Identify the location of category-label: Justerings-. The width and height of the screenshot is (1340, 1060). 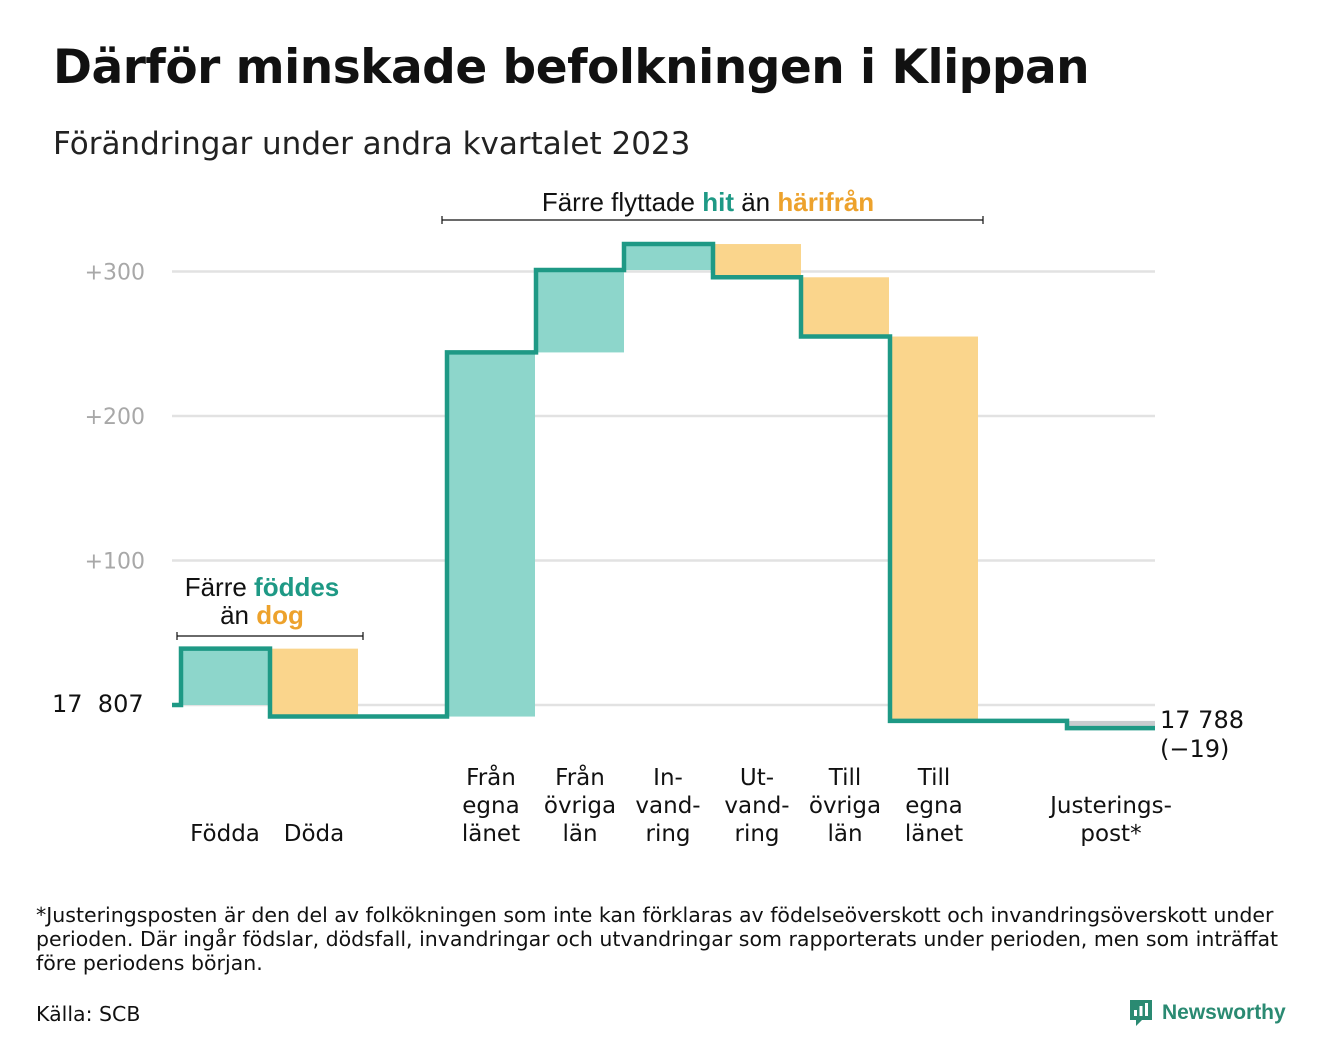
(1110, 806).